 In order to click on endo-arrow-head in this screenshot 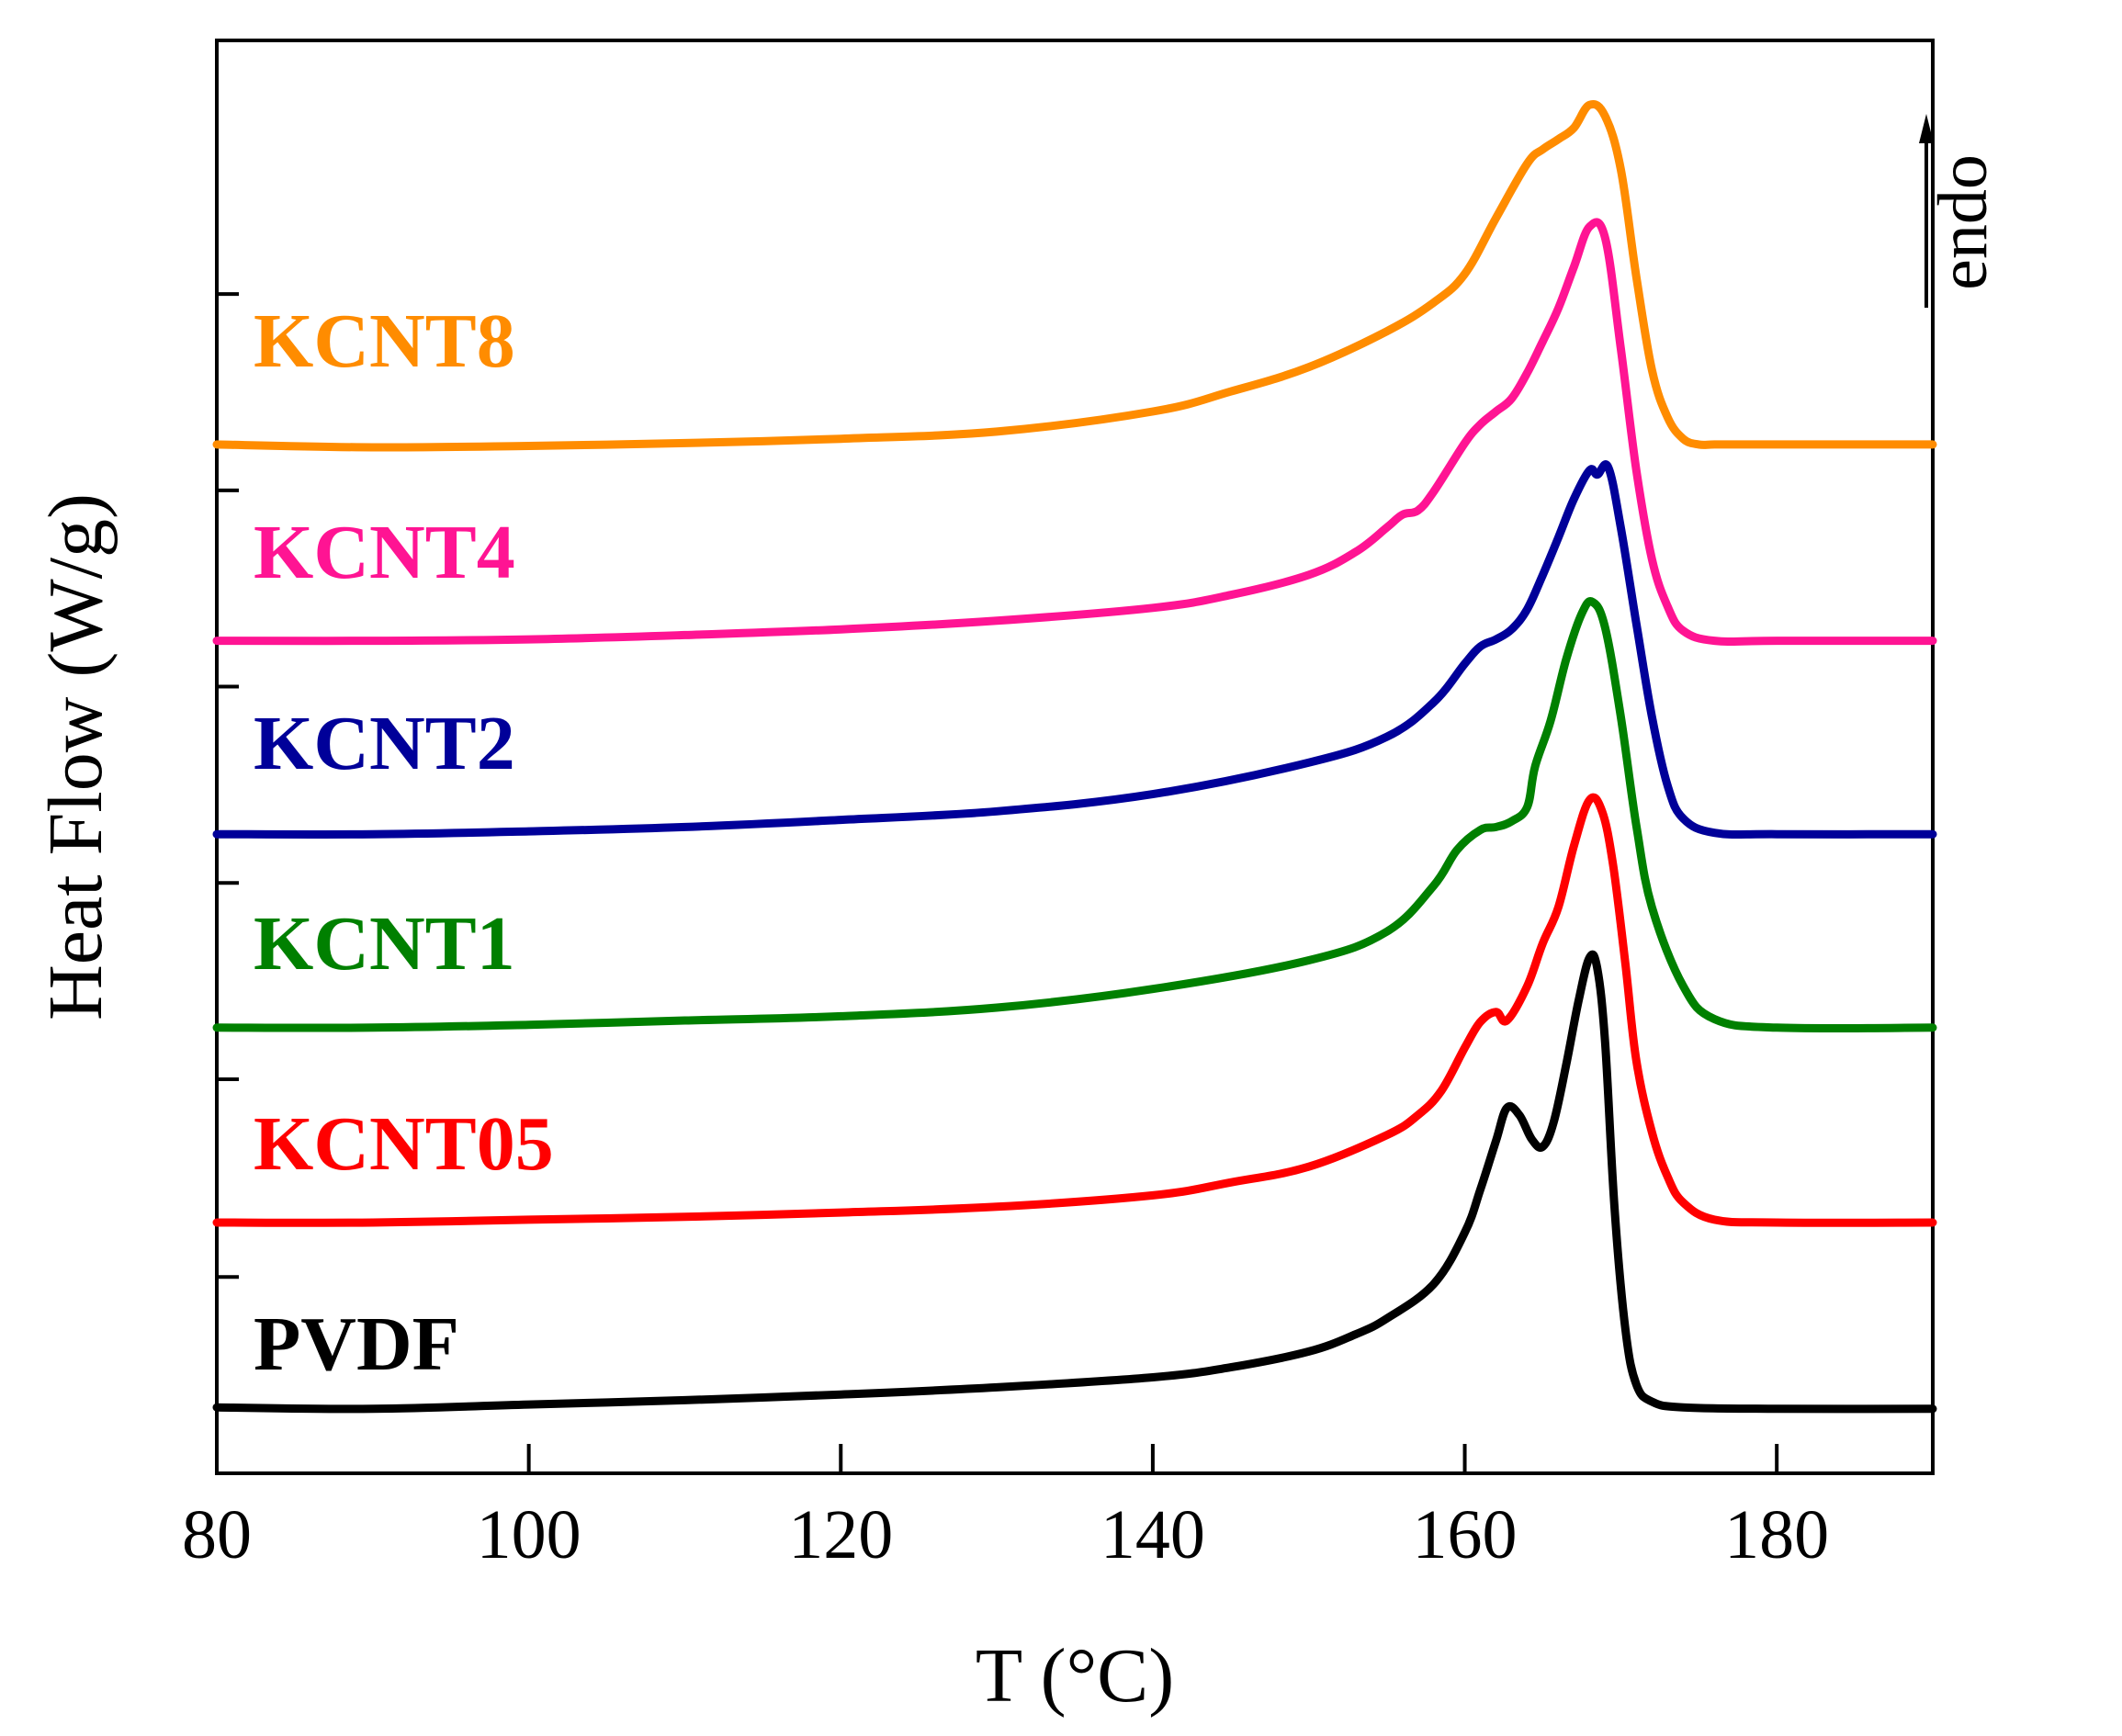, I will do `click(1926, 128)`.